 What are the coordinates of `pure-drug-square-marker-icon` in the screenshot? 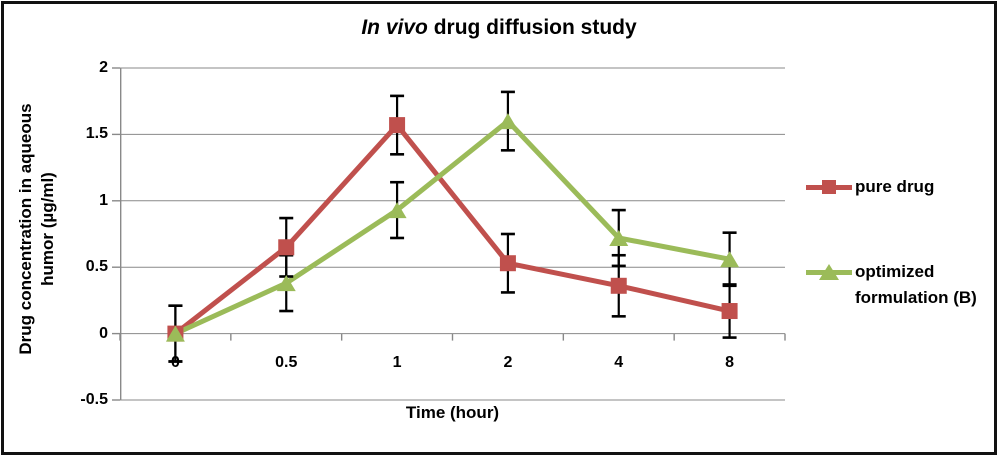 It's located at (829, 187).